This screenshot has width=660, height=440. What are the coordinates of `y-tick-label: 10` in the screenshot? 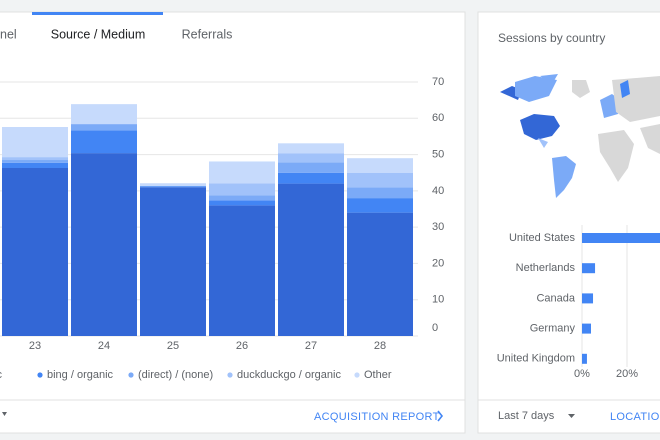 It's located at (438, 300).